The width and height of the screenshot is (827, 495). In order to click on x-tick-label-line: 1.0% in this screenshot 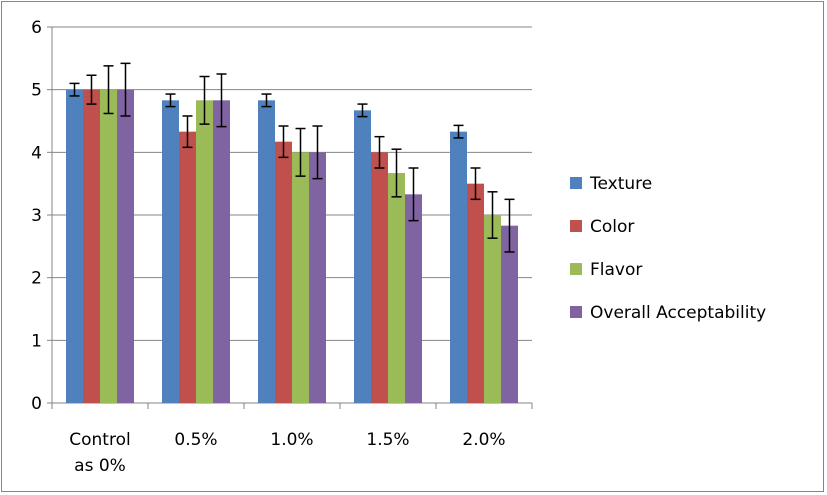, I will do `click(291, 440)`.